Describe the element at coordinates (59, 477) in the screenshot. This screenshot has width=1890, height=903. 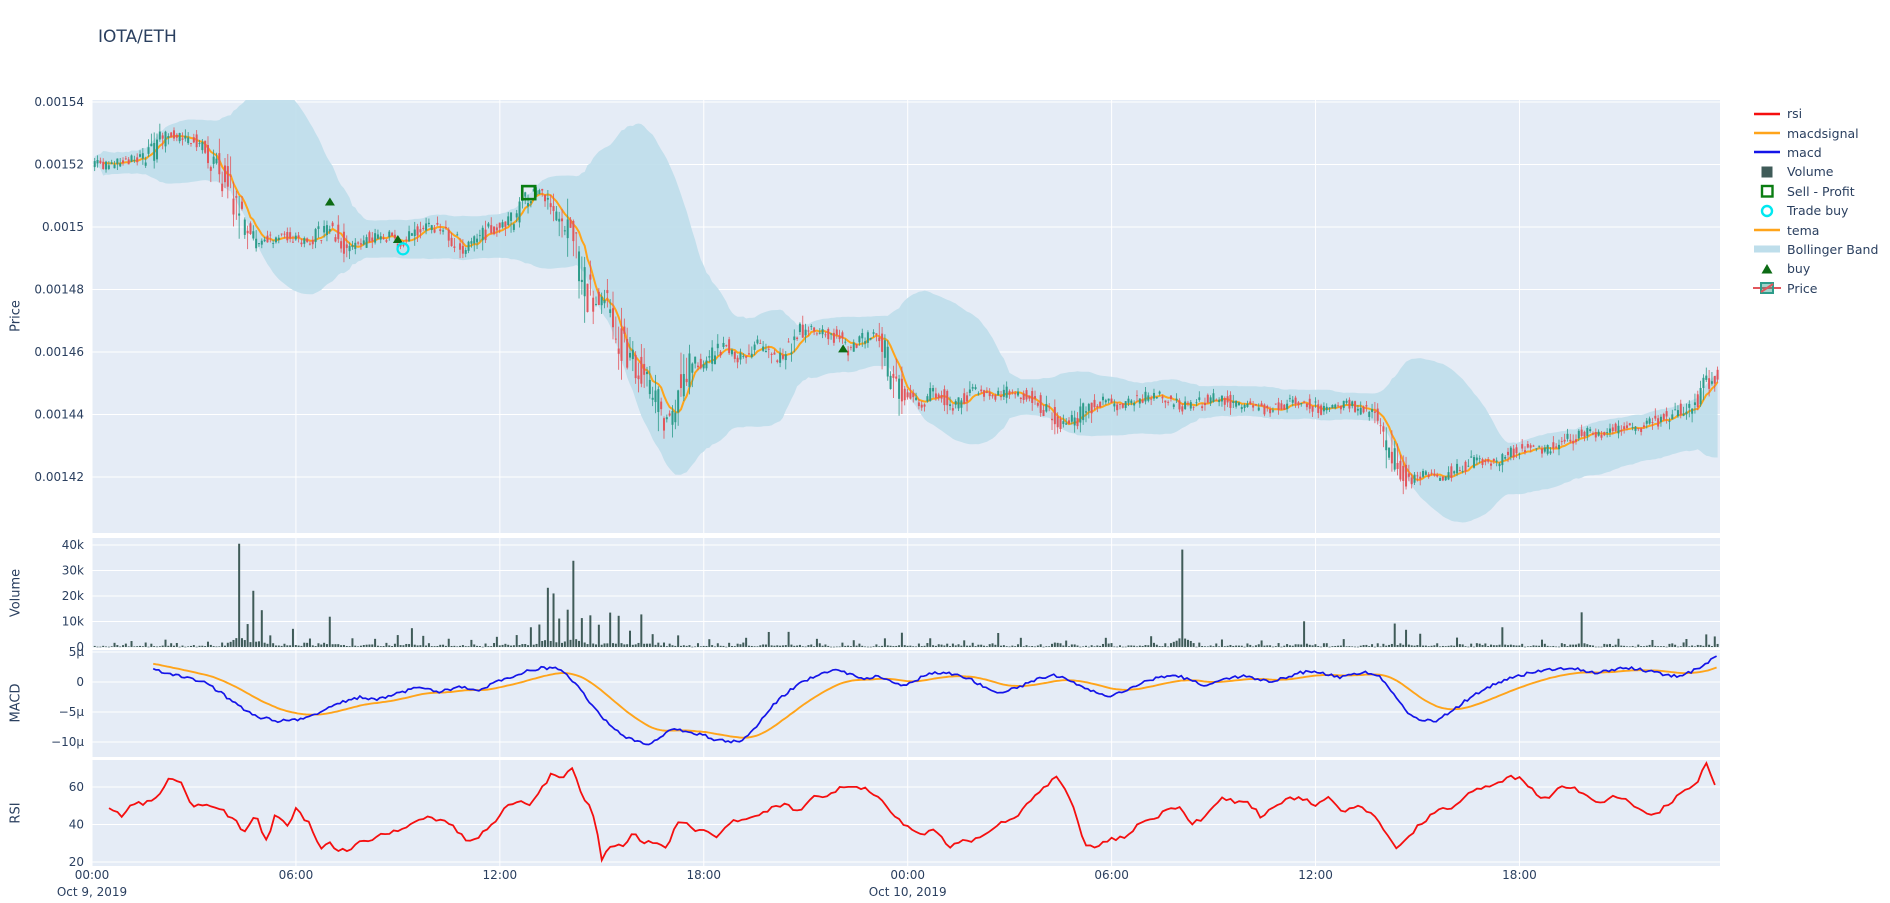
I see `svg-text: 0.00142` at that location.